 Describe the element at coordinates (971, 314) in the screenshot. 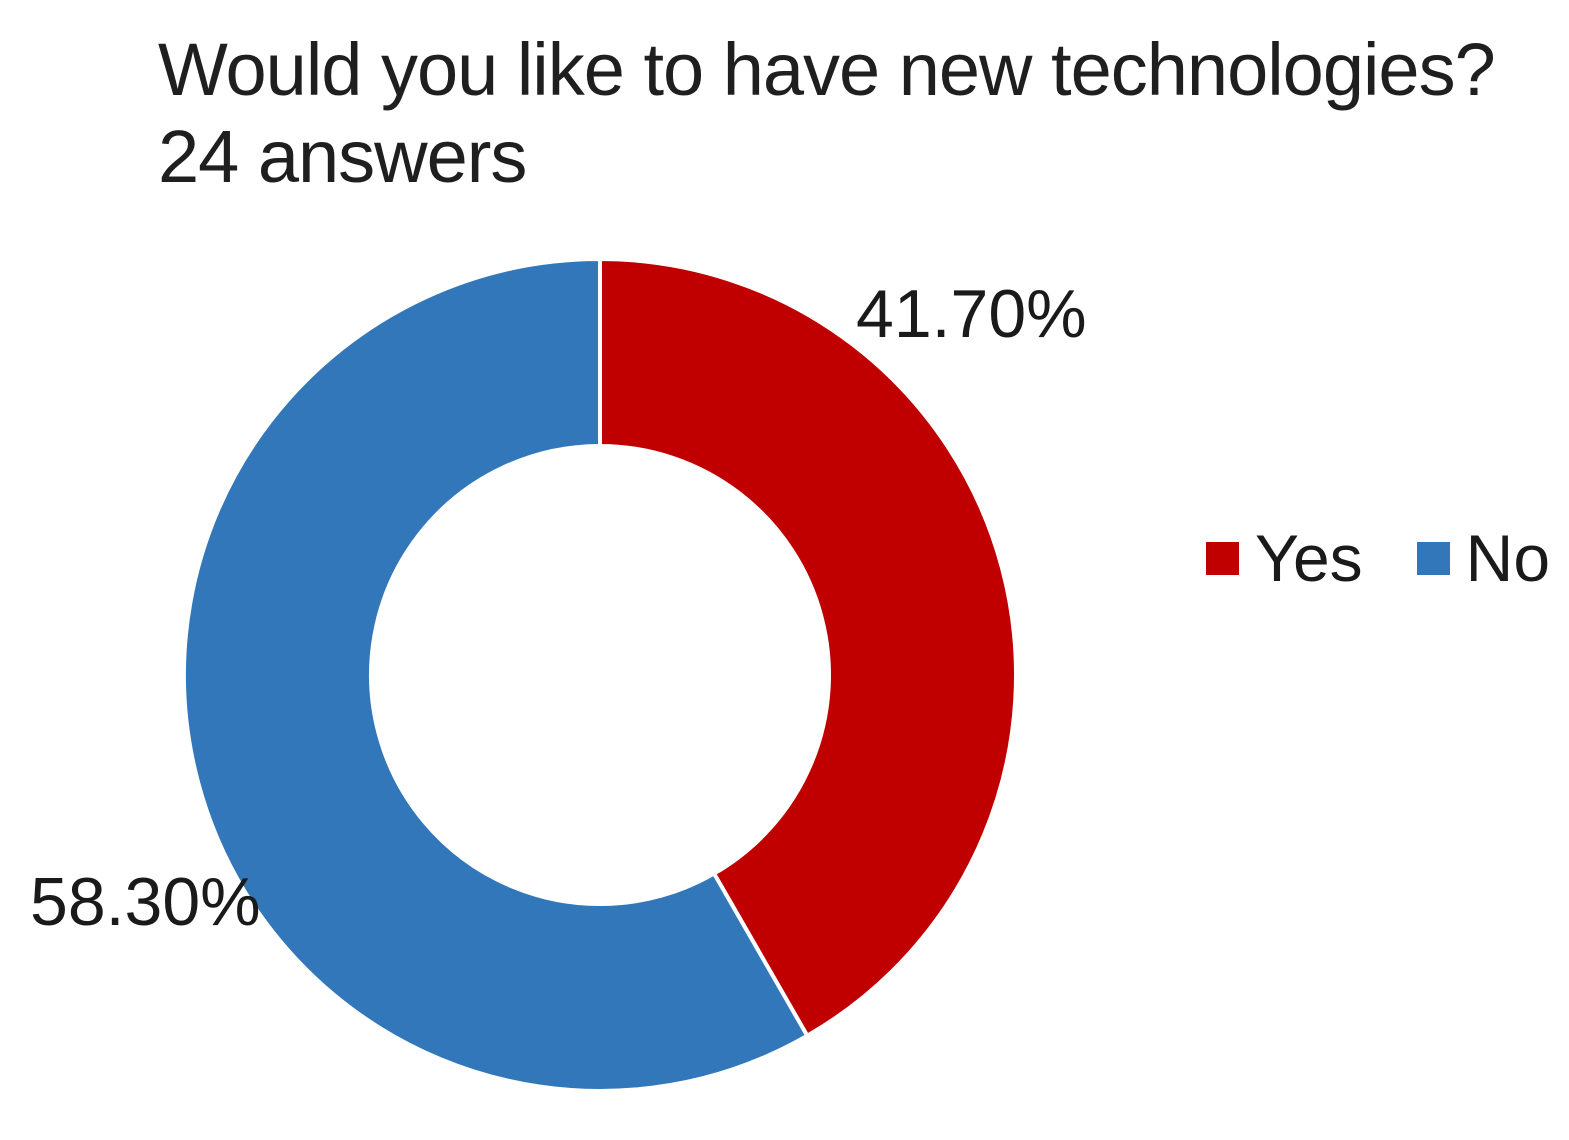

I see `data-label-yes: 41.70%` at that location.